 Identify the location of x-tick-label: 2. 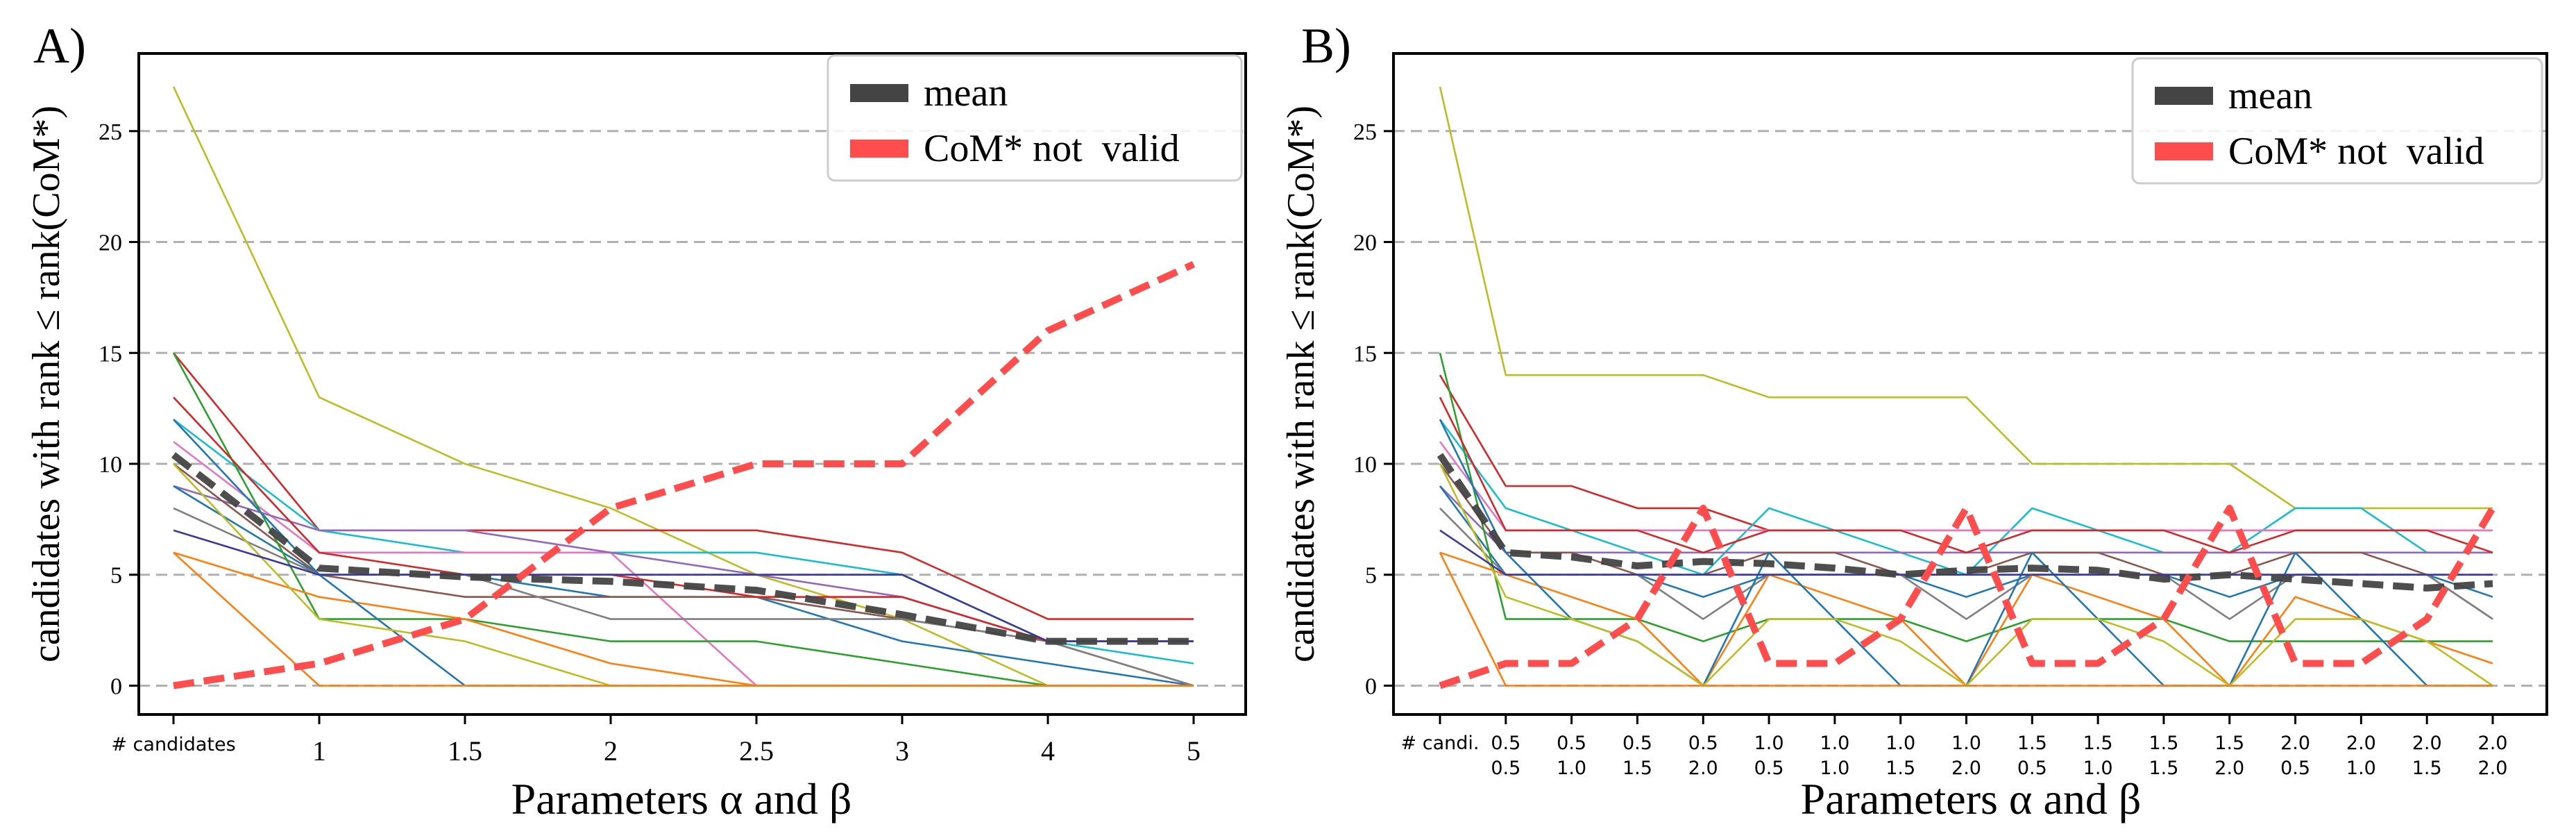
(611, 751).